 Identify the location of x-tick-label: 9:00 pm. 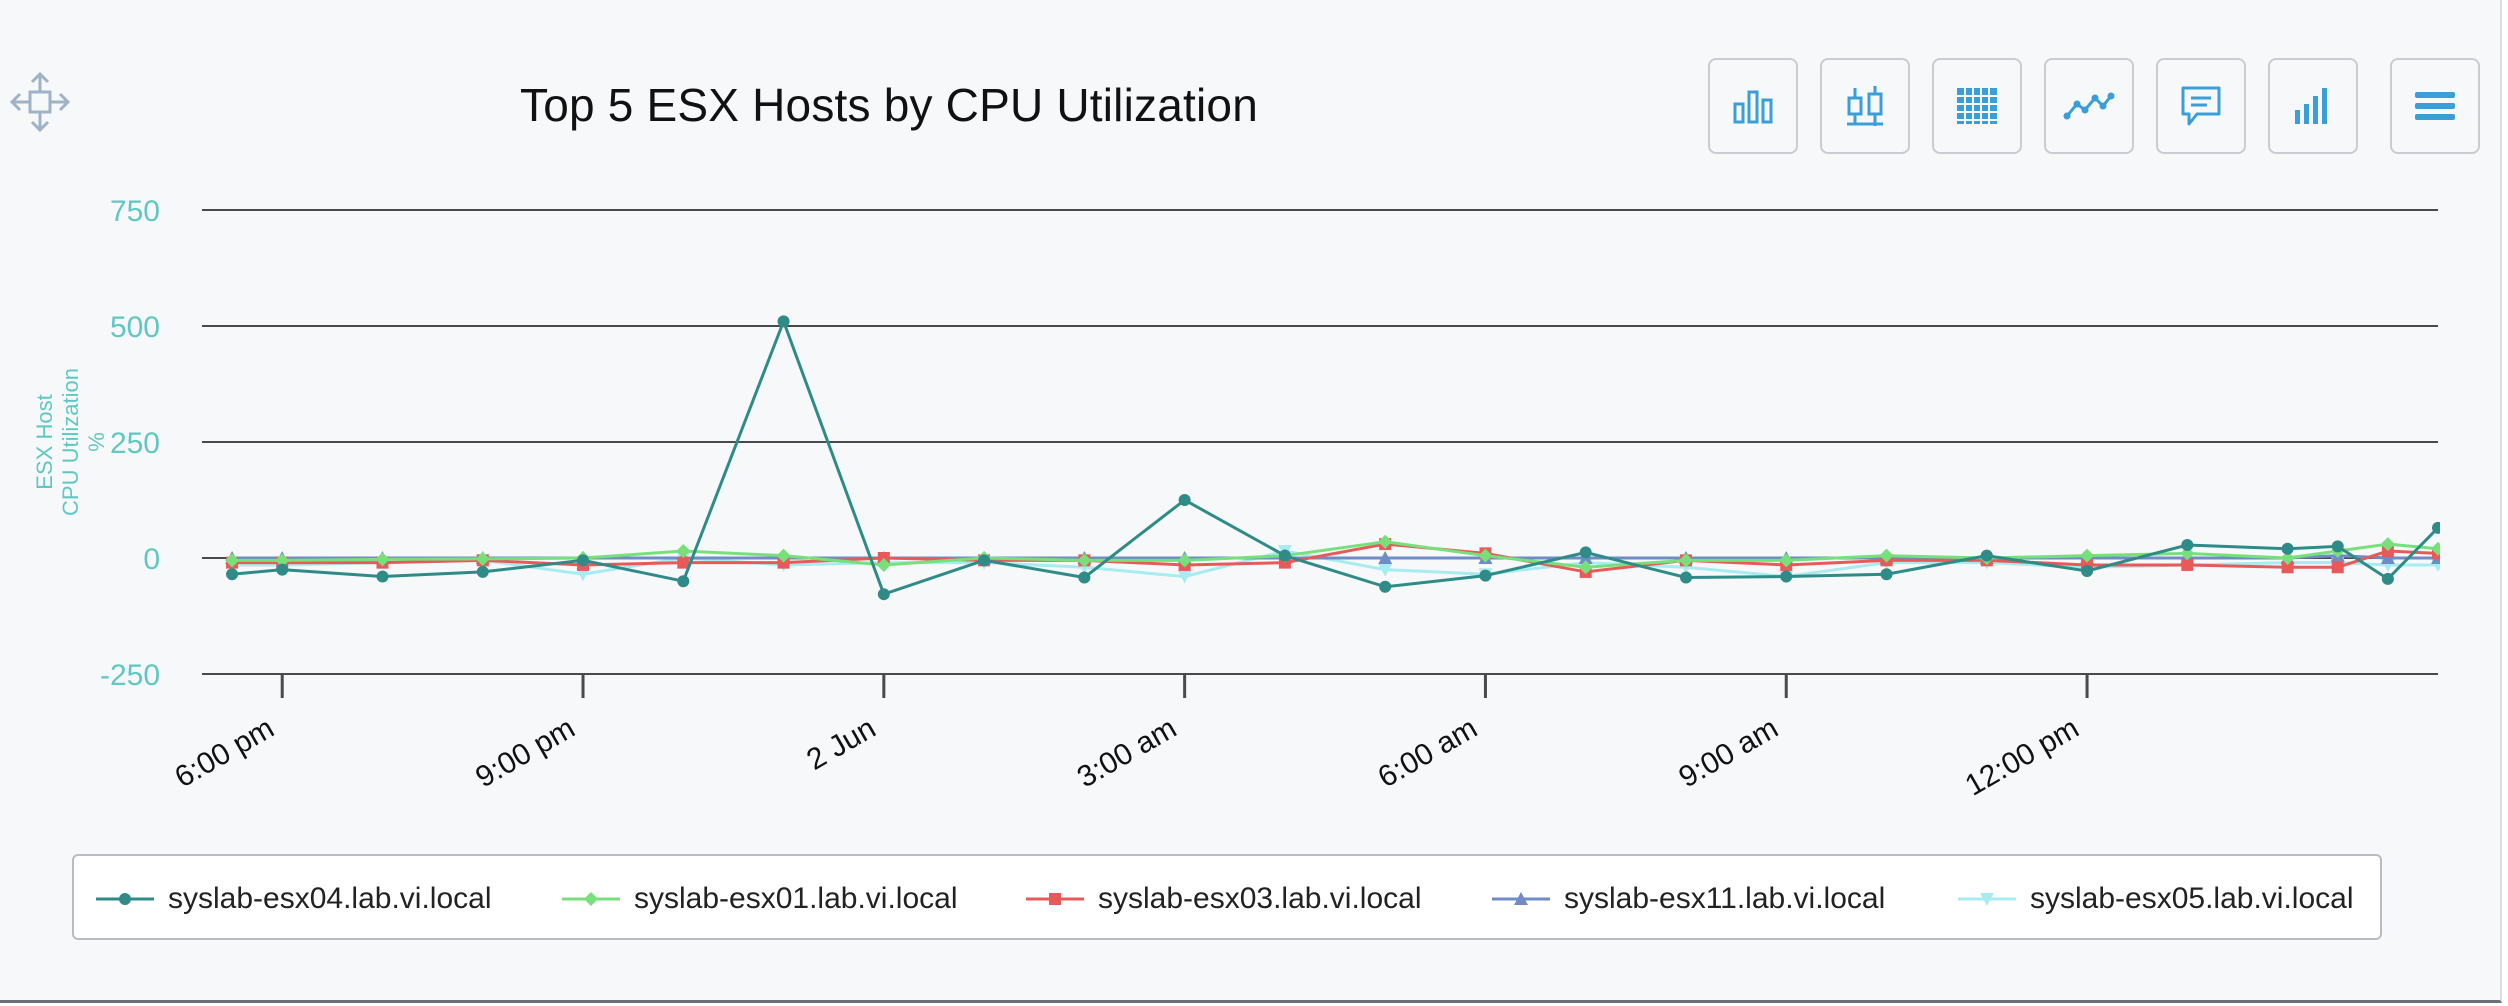
(525, 752).